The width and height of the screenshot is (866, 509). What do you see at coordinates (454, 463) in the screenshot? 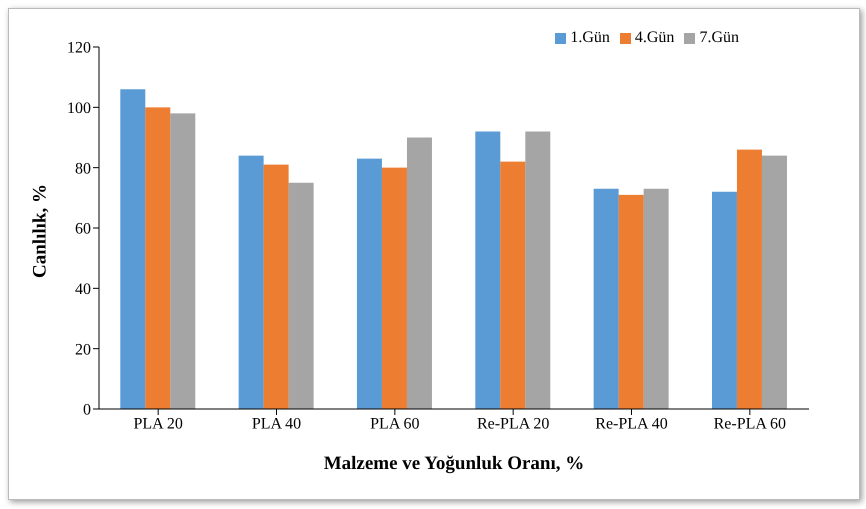
I see `x-axis-title: Malzeme ve Yoğunluk Oranı, %` at bounding box center [454, 463].